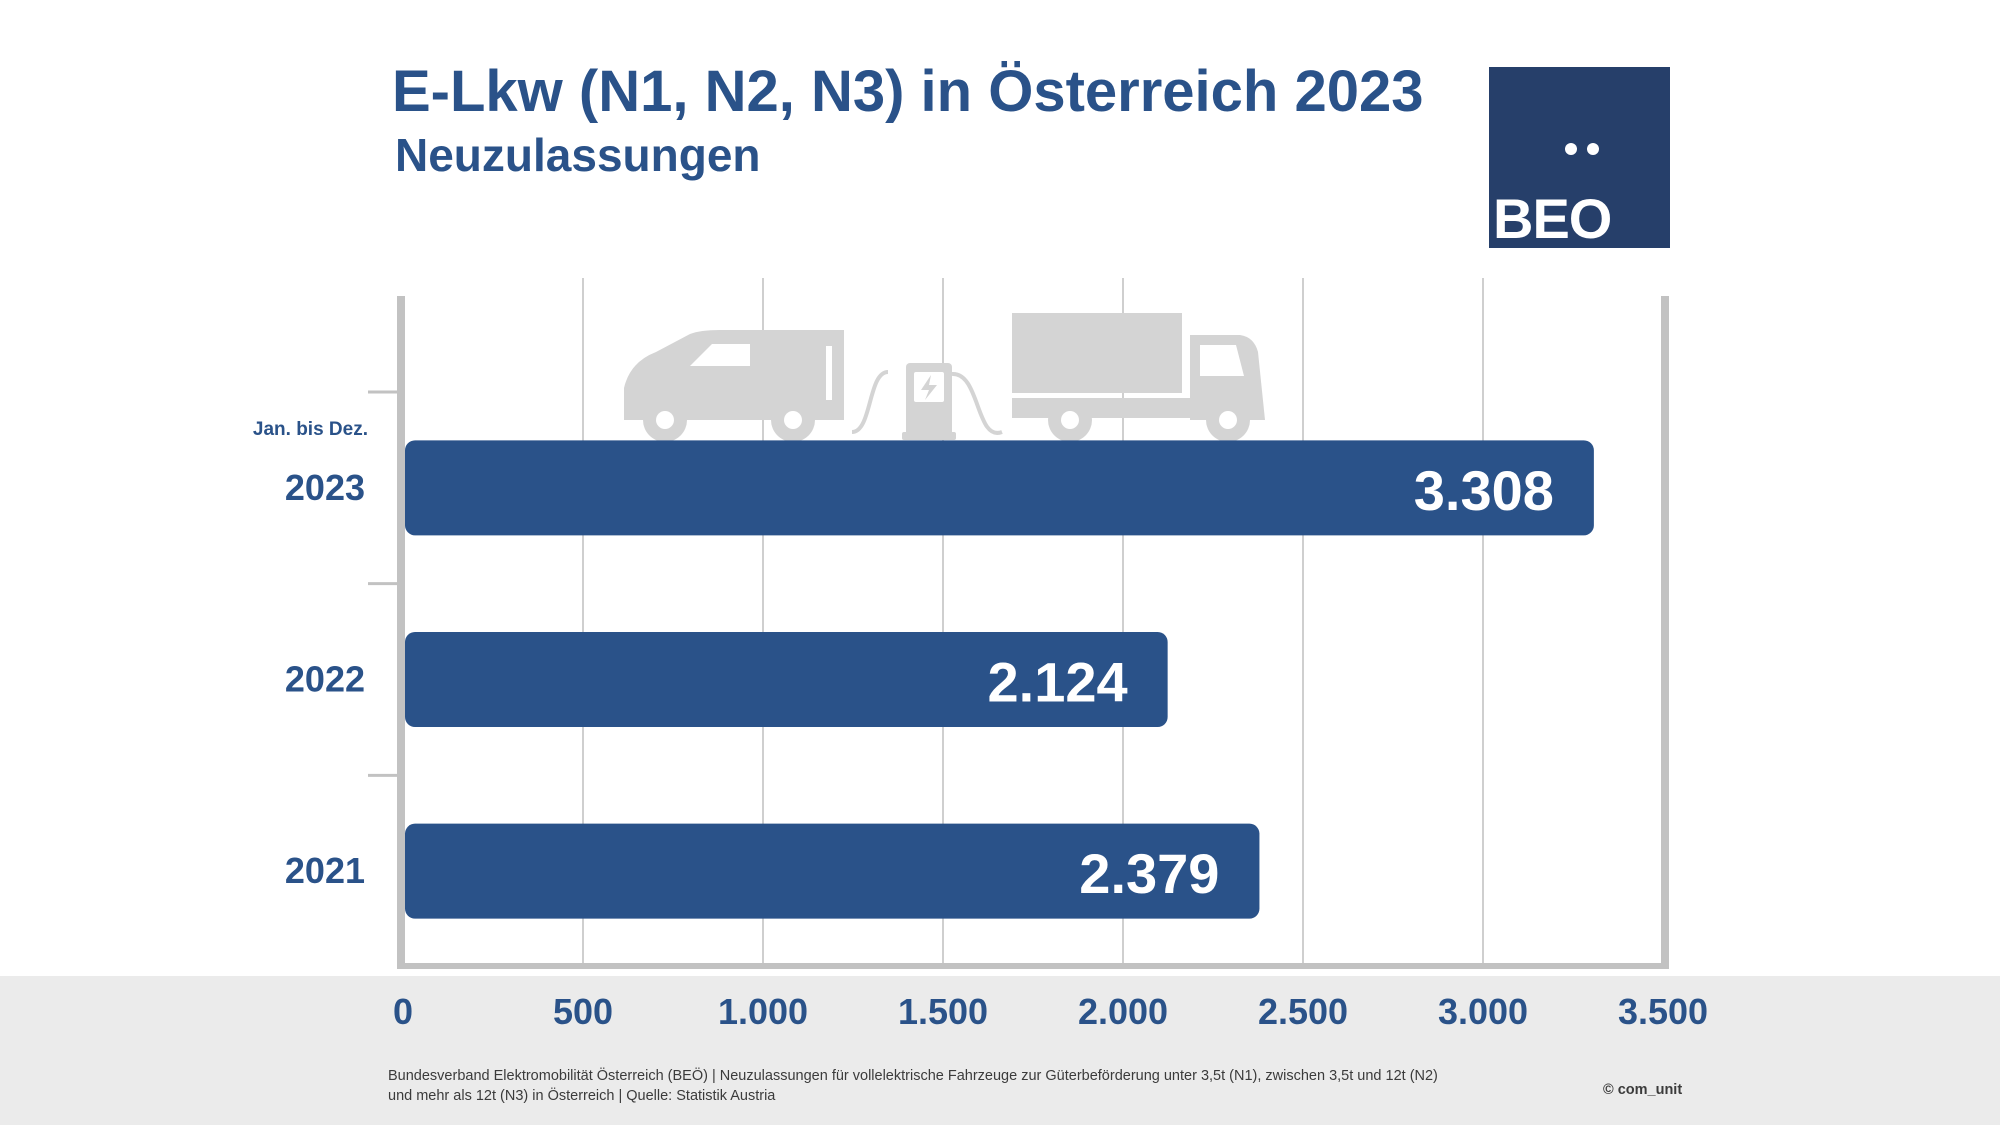 The image size is (2000, 1125). Describe the element at coordinates (578, 155) in the screenshot. I see `chart-subtitle: Neuzulassungen` at that location.